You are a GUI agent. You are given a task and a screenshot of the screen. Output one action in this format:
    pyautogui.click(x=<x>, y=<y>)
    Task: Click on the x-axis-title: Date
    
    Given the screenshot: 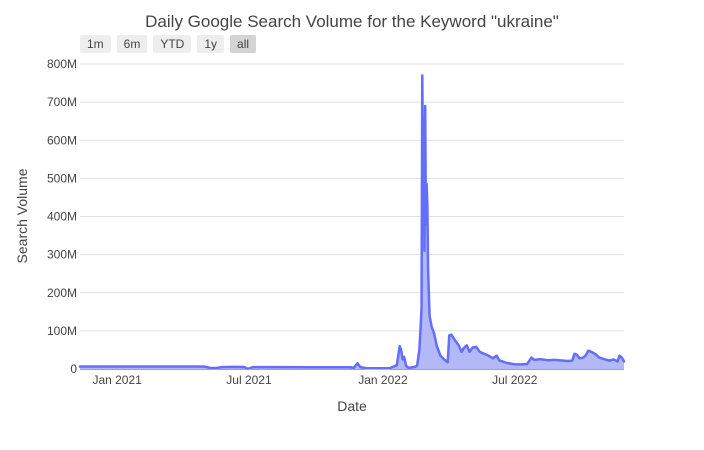 What is the action you would take?
    pyautogui.click(x=352, y=406)
    